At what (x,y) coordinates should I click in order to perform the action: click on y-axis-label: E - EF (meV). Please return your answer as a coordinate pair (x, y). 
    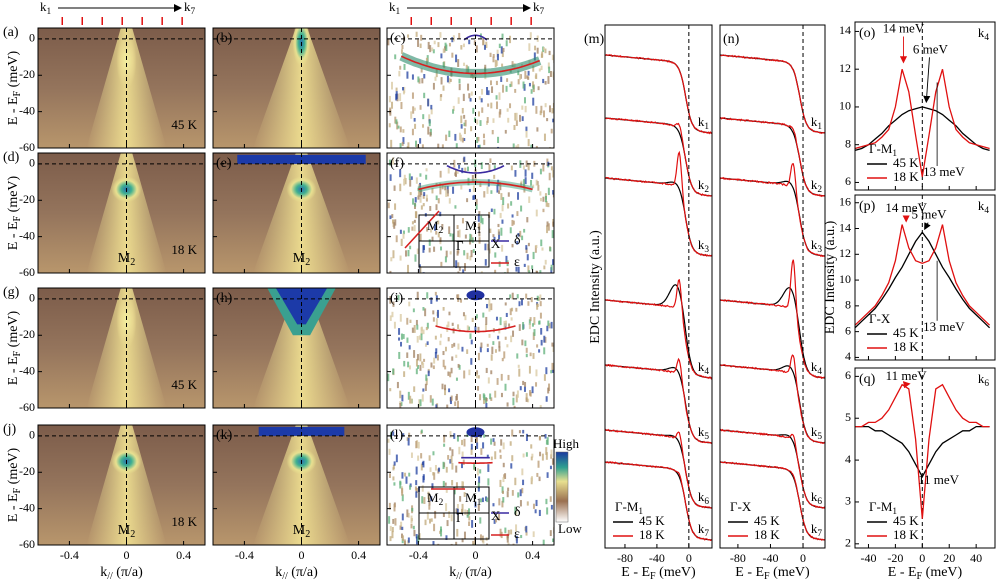
    Looking at the image, I should click on (14, 347).